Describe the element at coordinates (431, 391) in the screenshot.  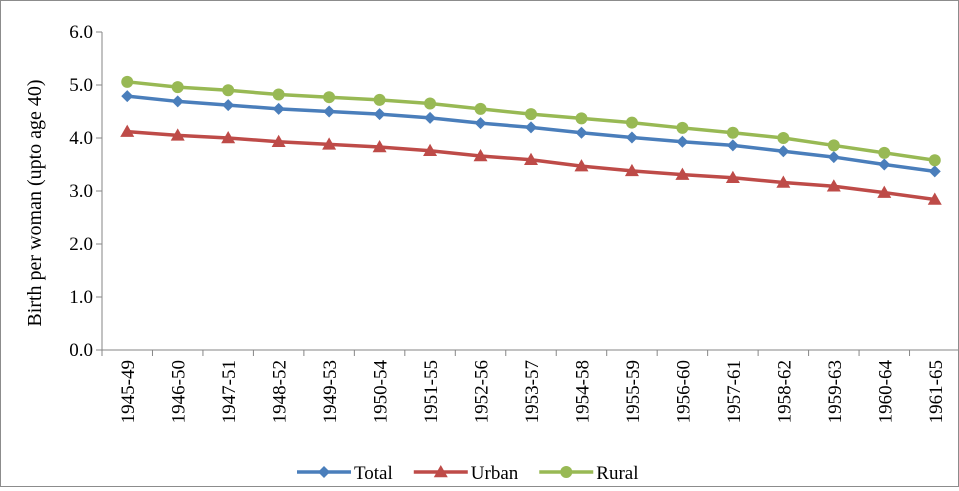
I see `x-tick-label: 1951-55` at that location.